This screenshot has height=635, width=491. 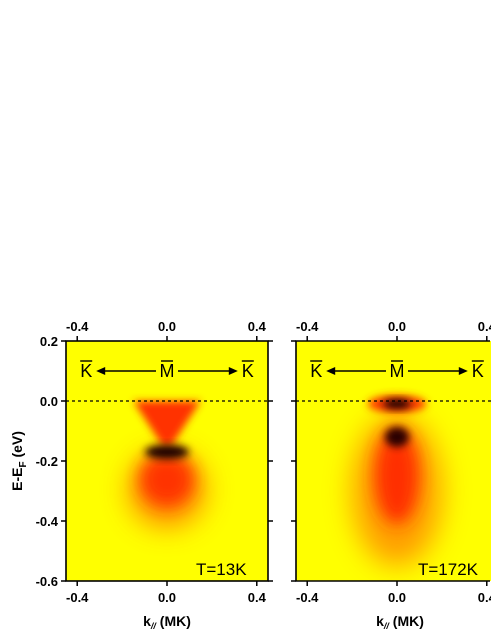 What do you see at coordinates (173, 621) in the screenshot?
I see `x-axis-title-13k-unit: (MK)` at bounding box center [173, 621].